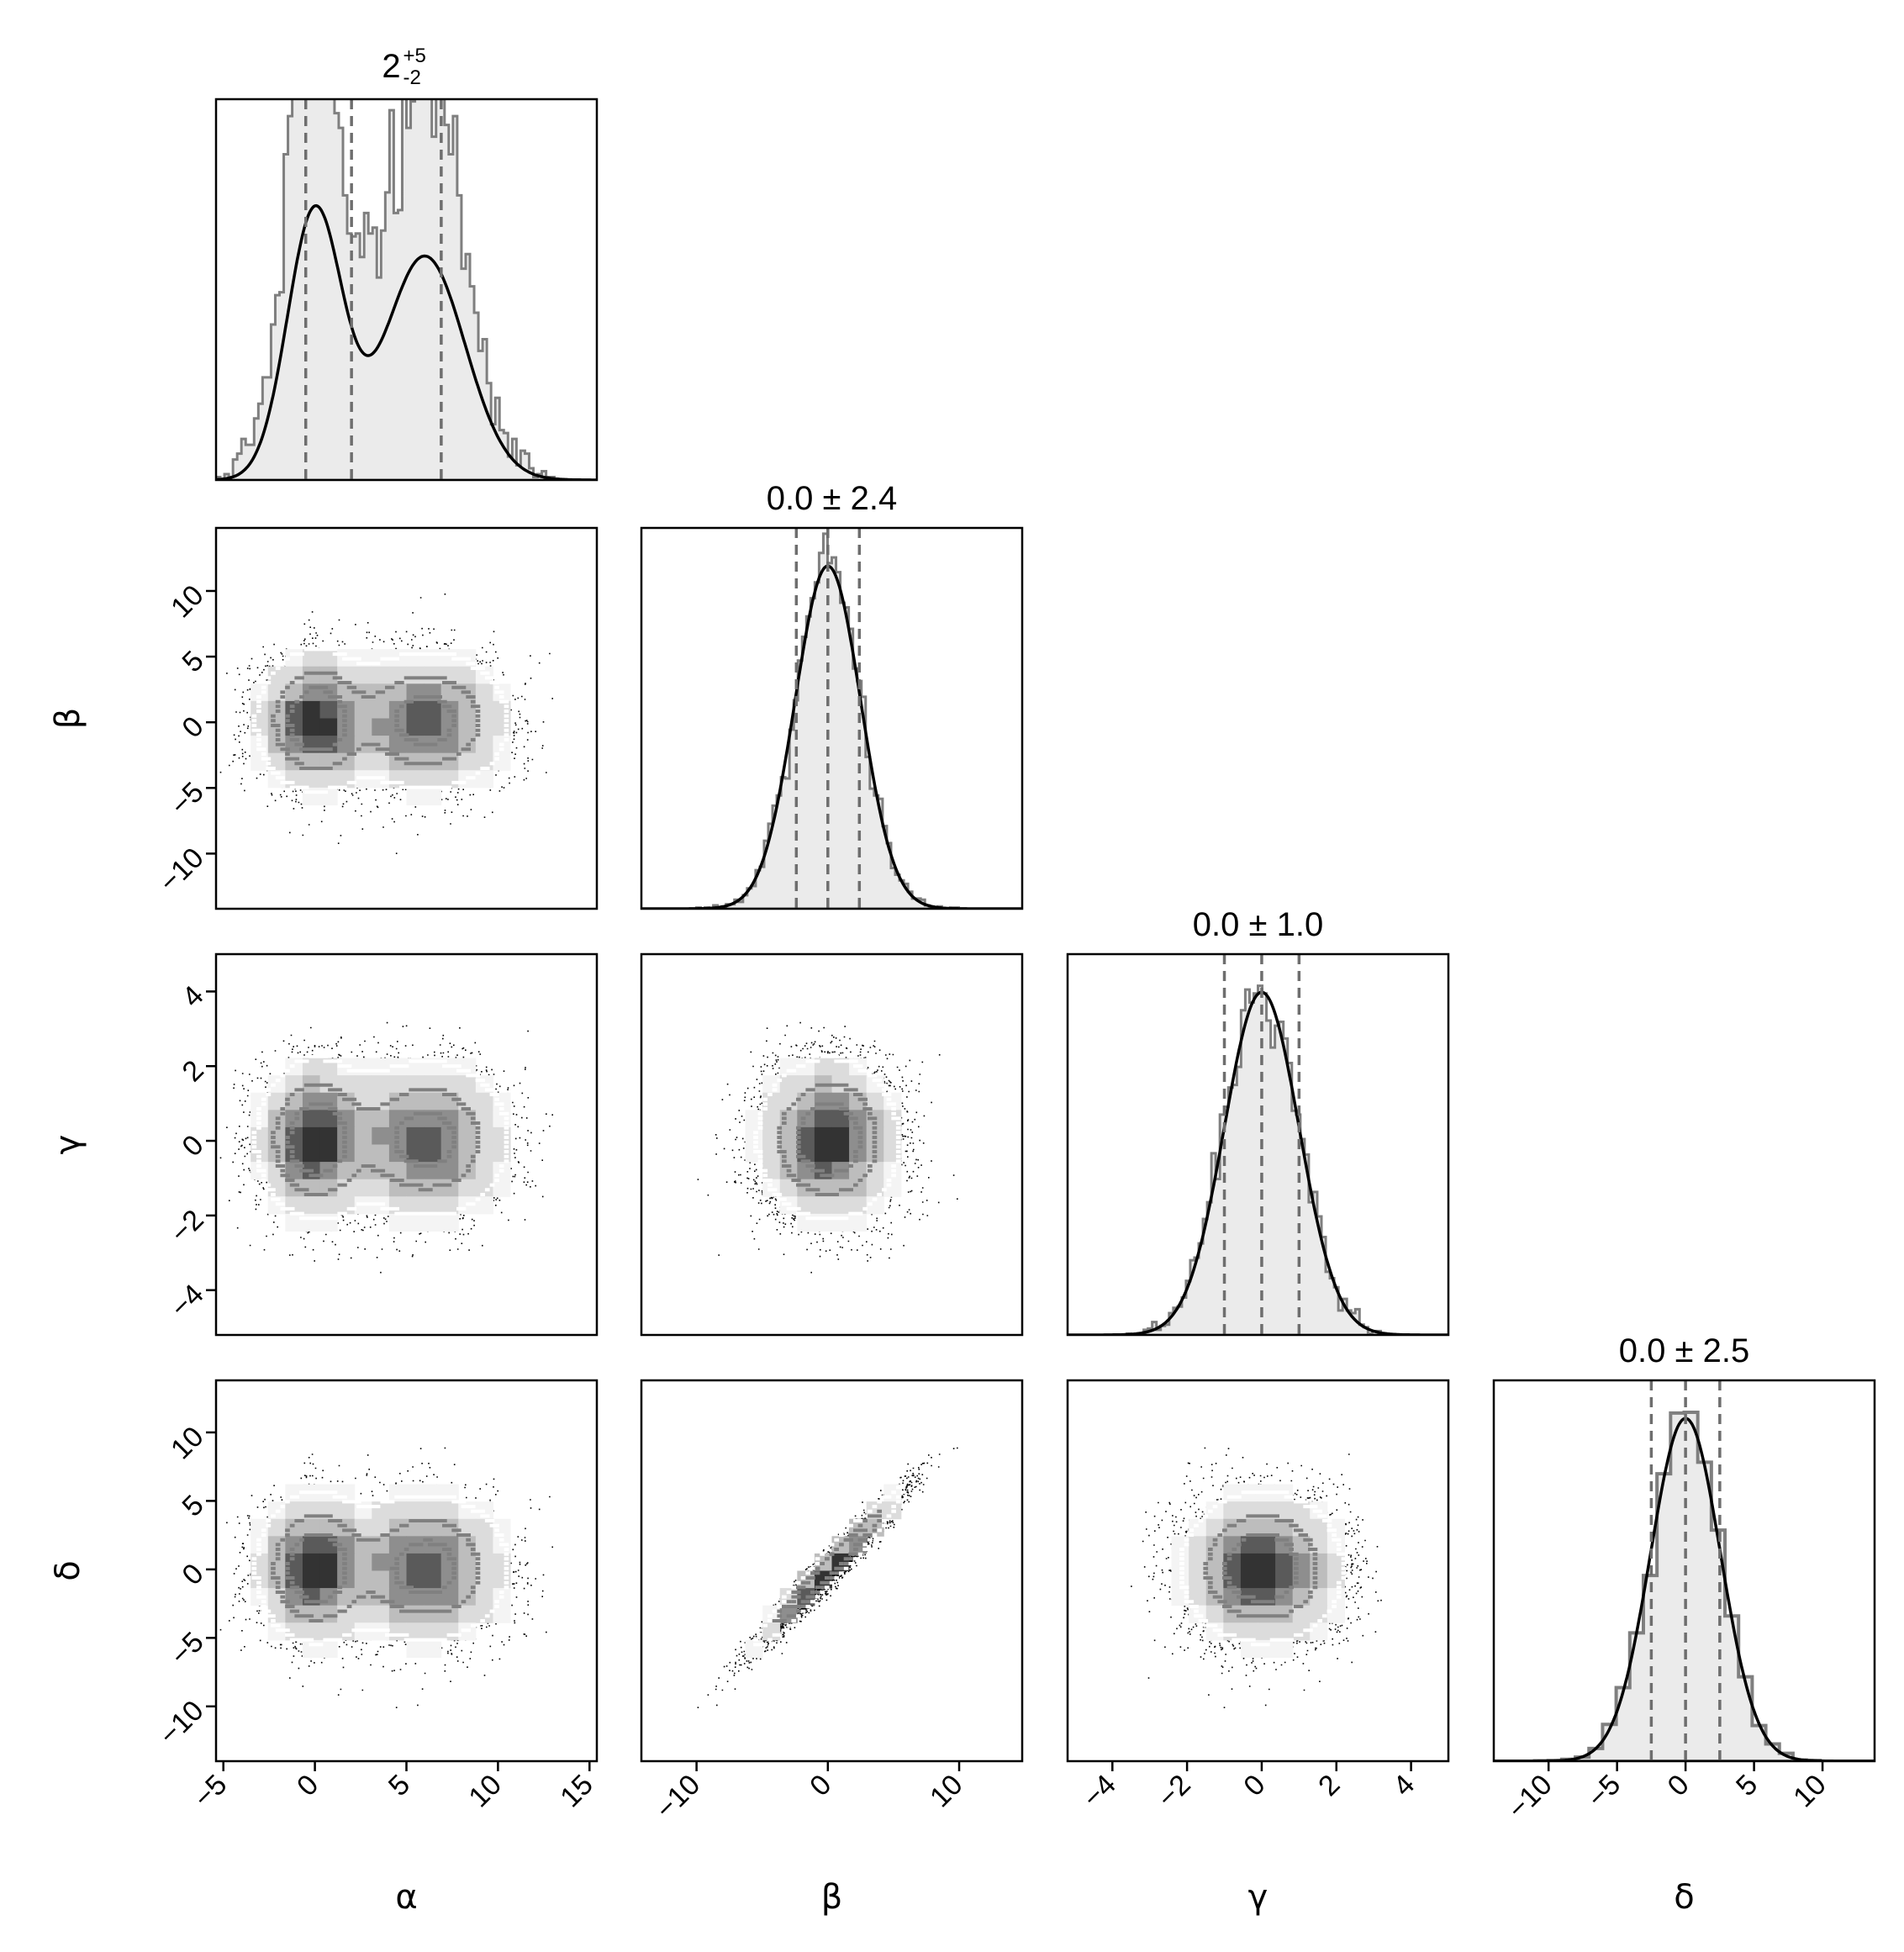  I want to click on panel-frame-β-δ, so click(832, 1571).